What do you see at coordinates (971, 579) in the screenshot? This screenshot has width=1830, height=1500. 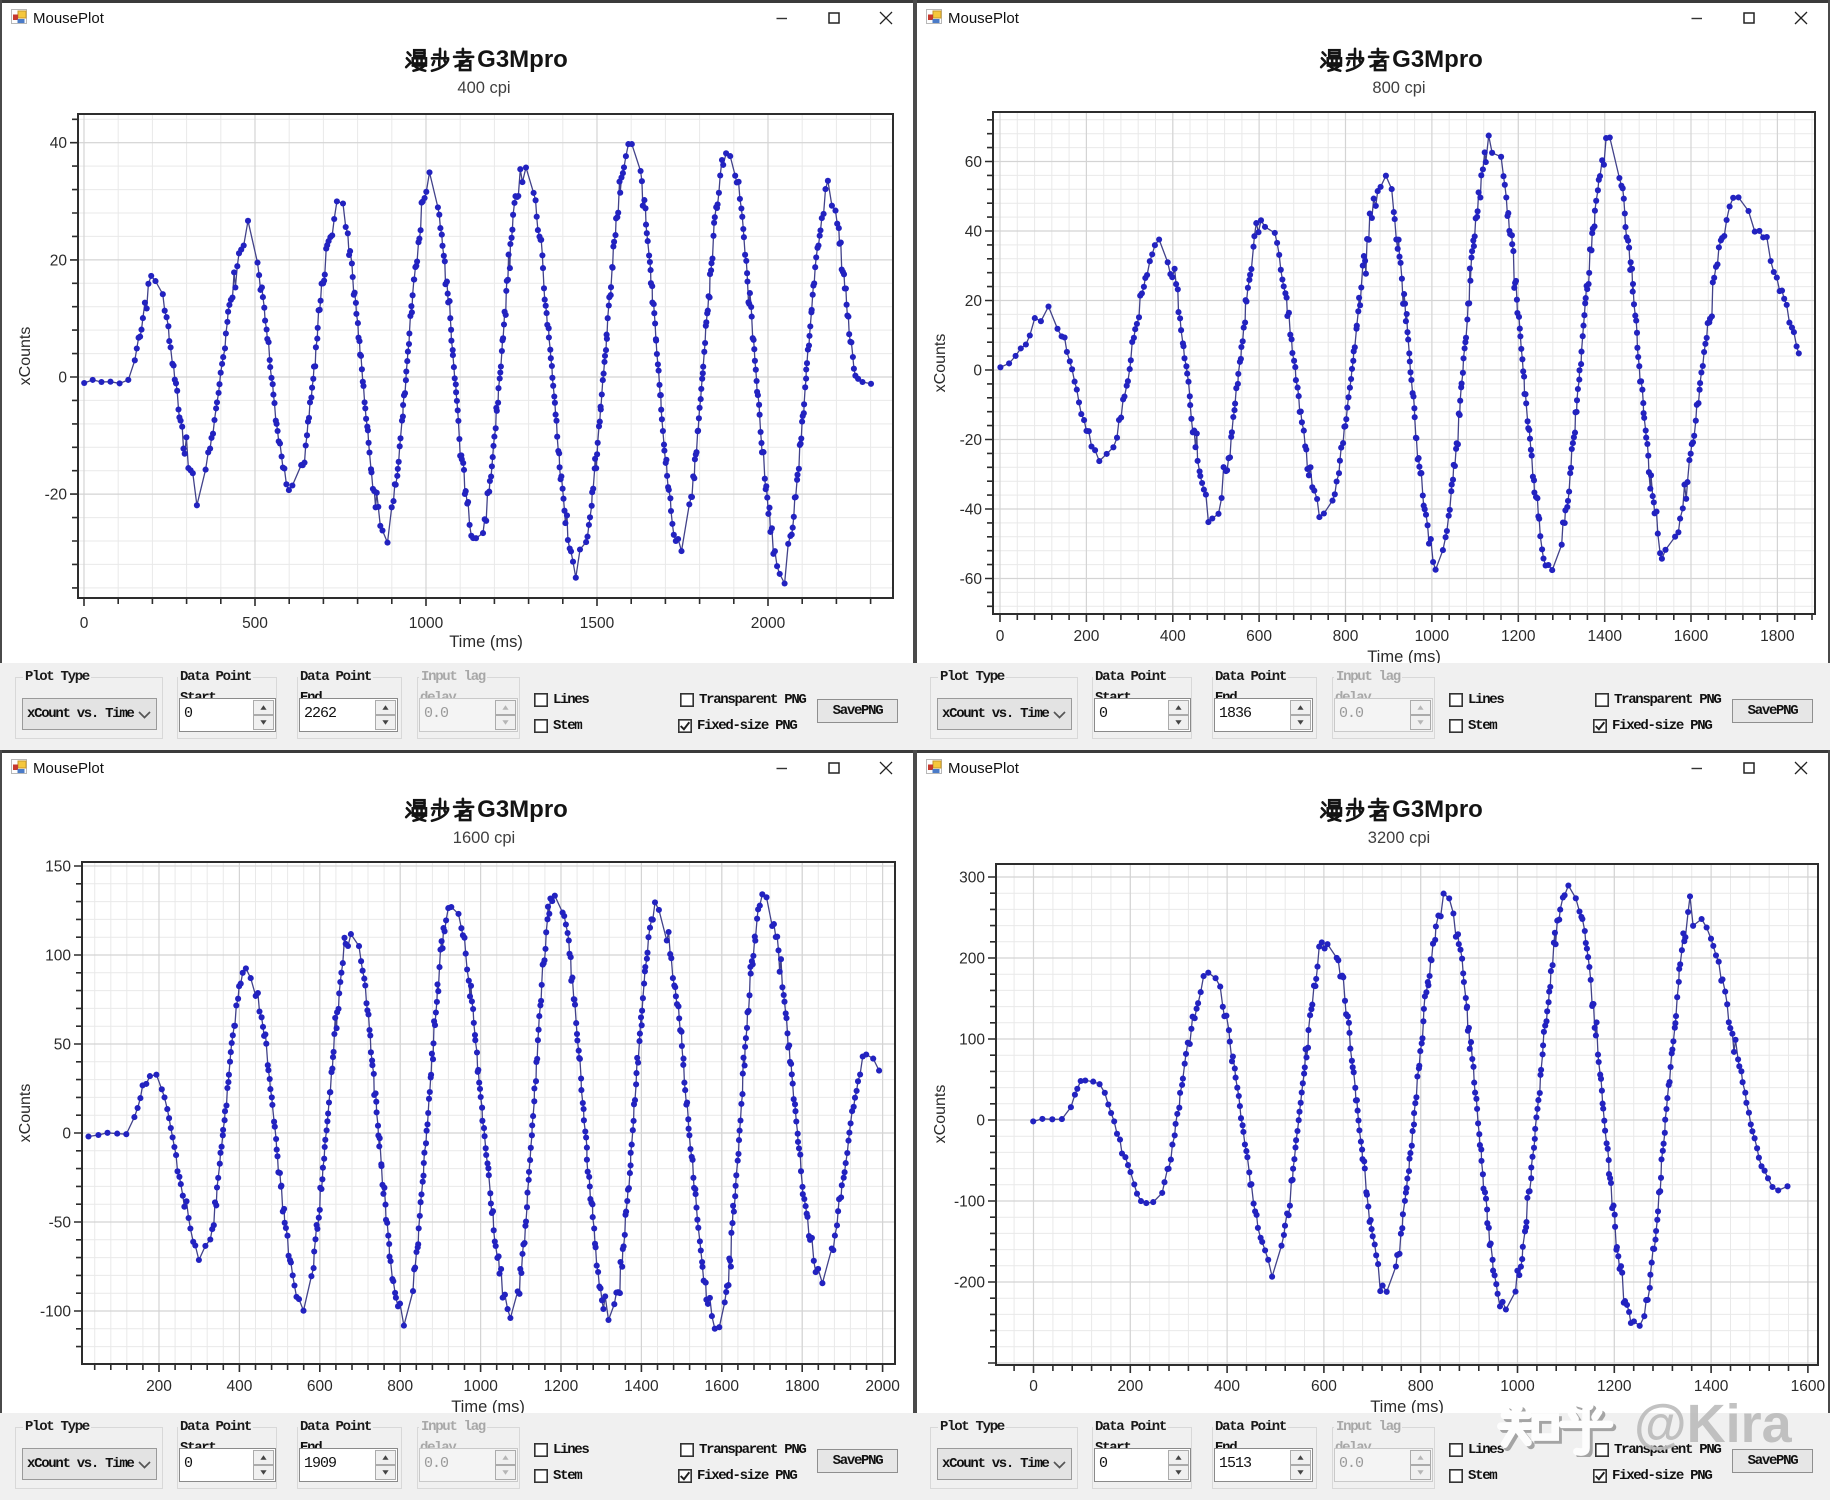 I see `svg-text: -60` at bounding box center [971, 579].